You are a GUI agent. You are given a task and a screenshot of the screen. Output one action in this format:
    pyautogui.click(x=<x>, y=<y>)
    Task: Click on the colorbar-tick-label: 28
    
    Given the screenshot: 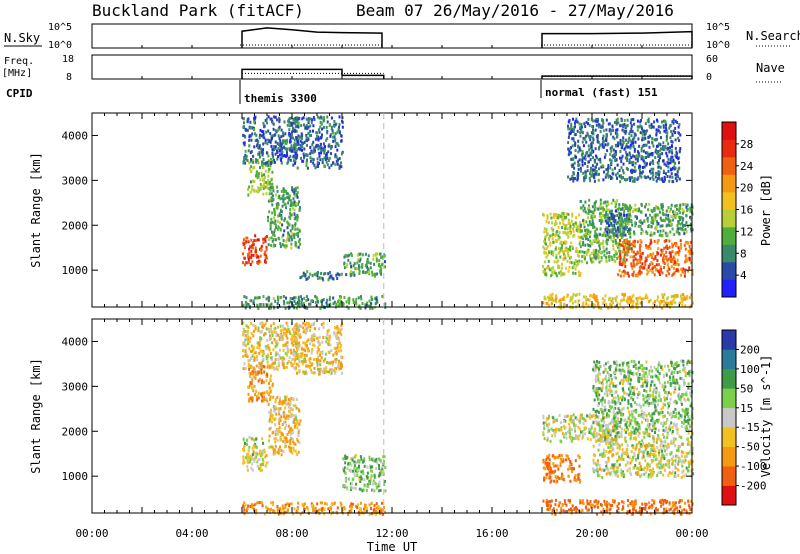 What is the action you would take?
    pyautogui.click(x=746, y=144)
    